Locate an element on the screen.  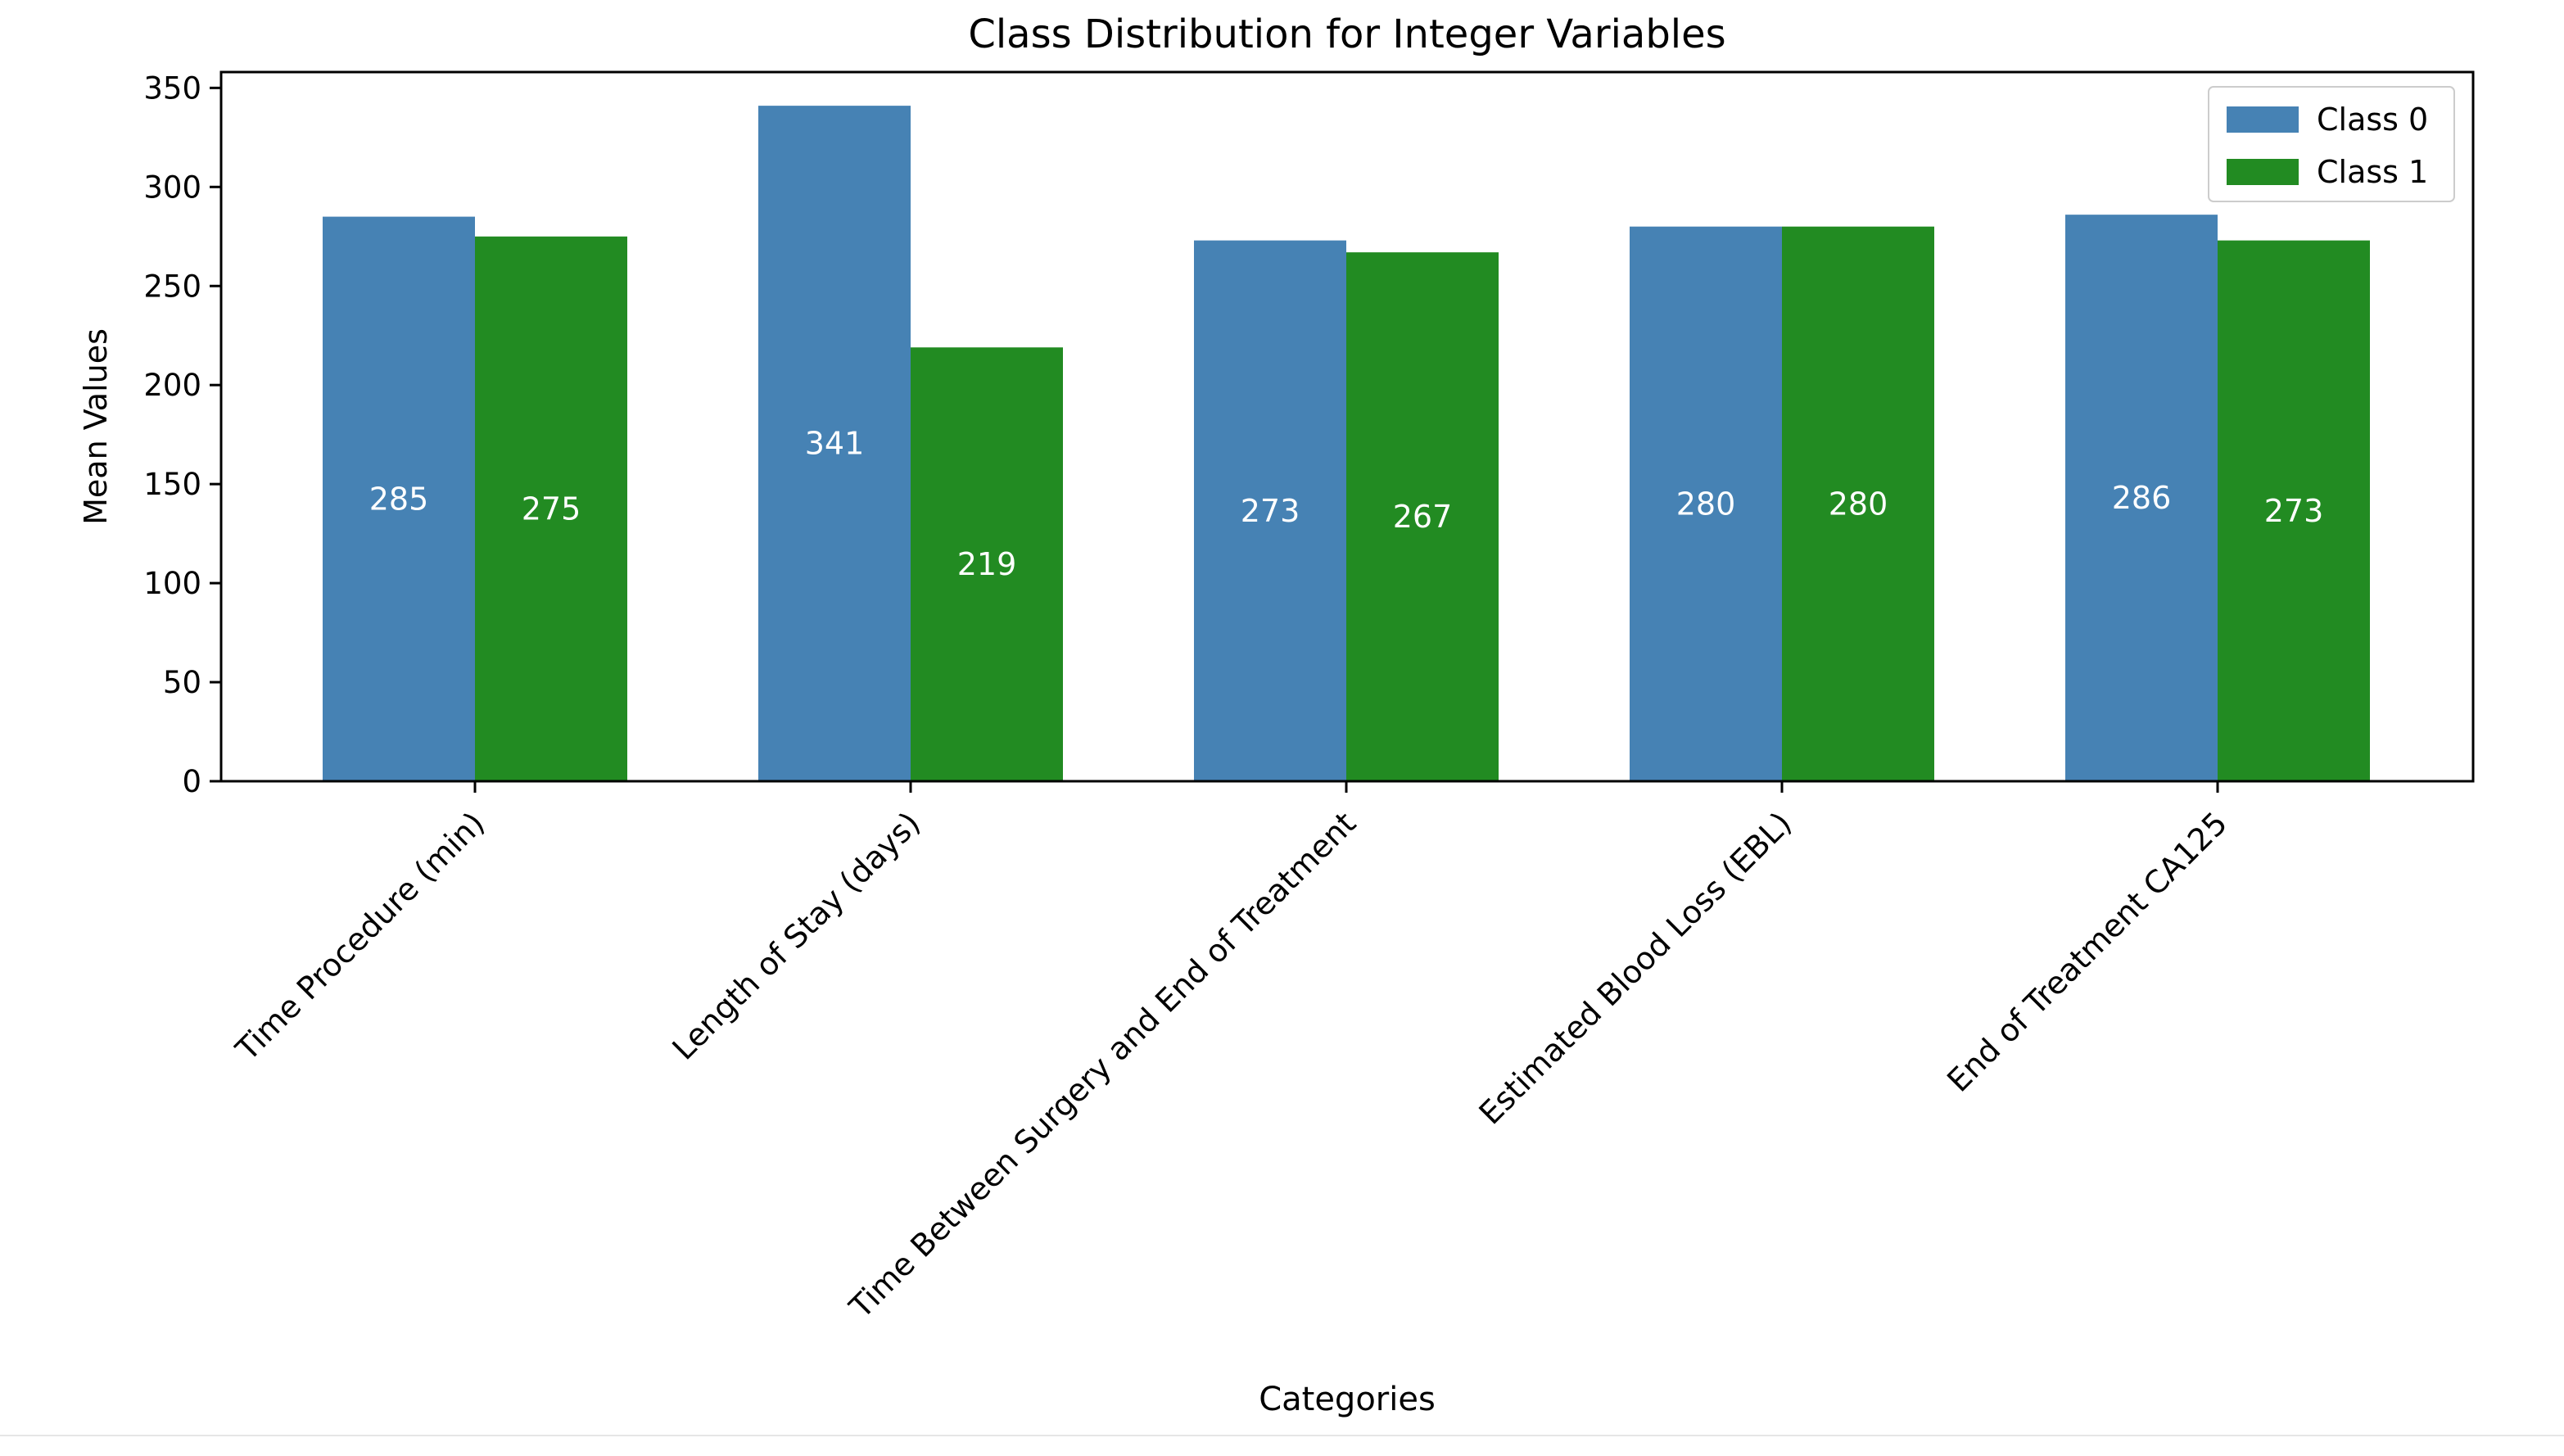
legend-swatch-class1 is located at coordinates (2263, 172).